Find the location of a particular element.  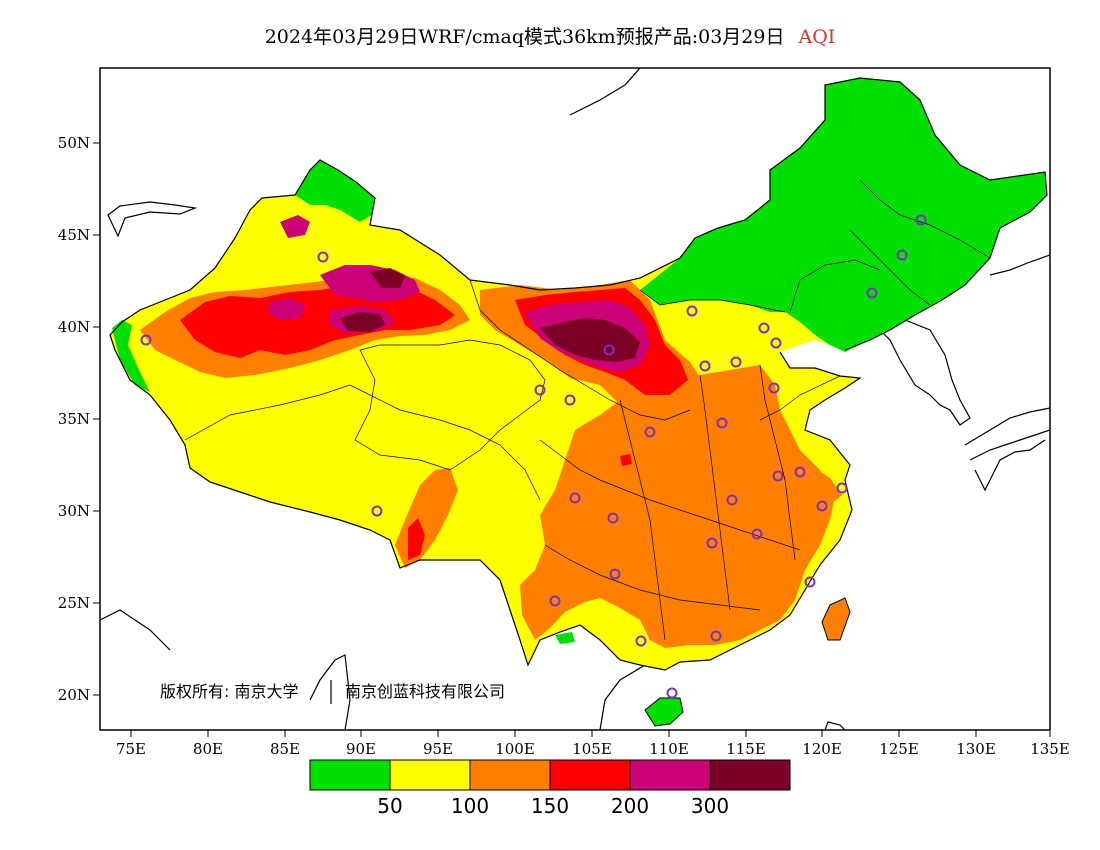

taiwan-orange is located at coordinates (836, 619).